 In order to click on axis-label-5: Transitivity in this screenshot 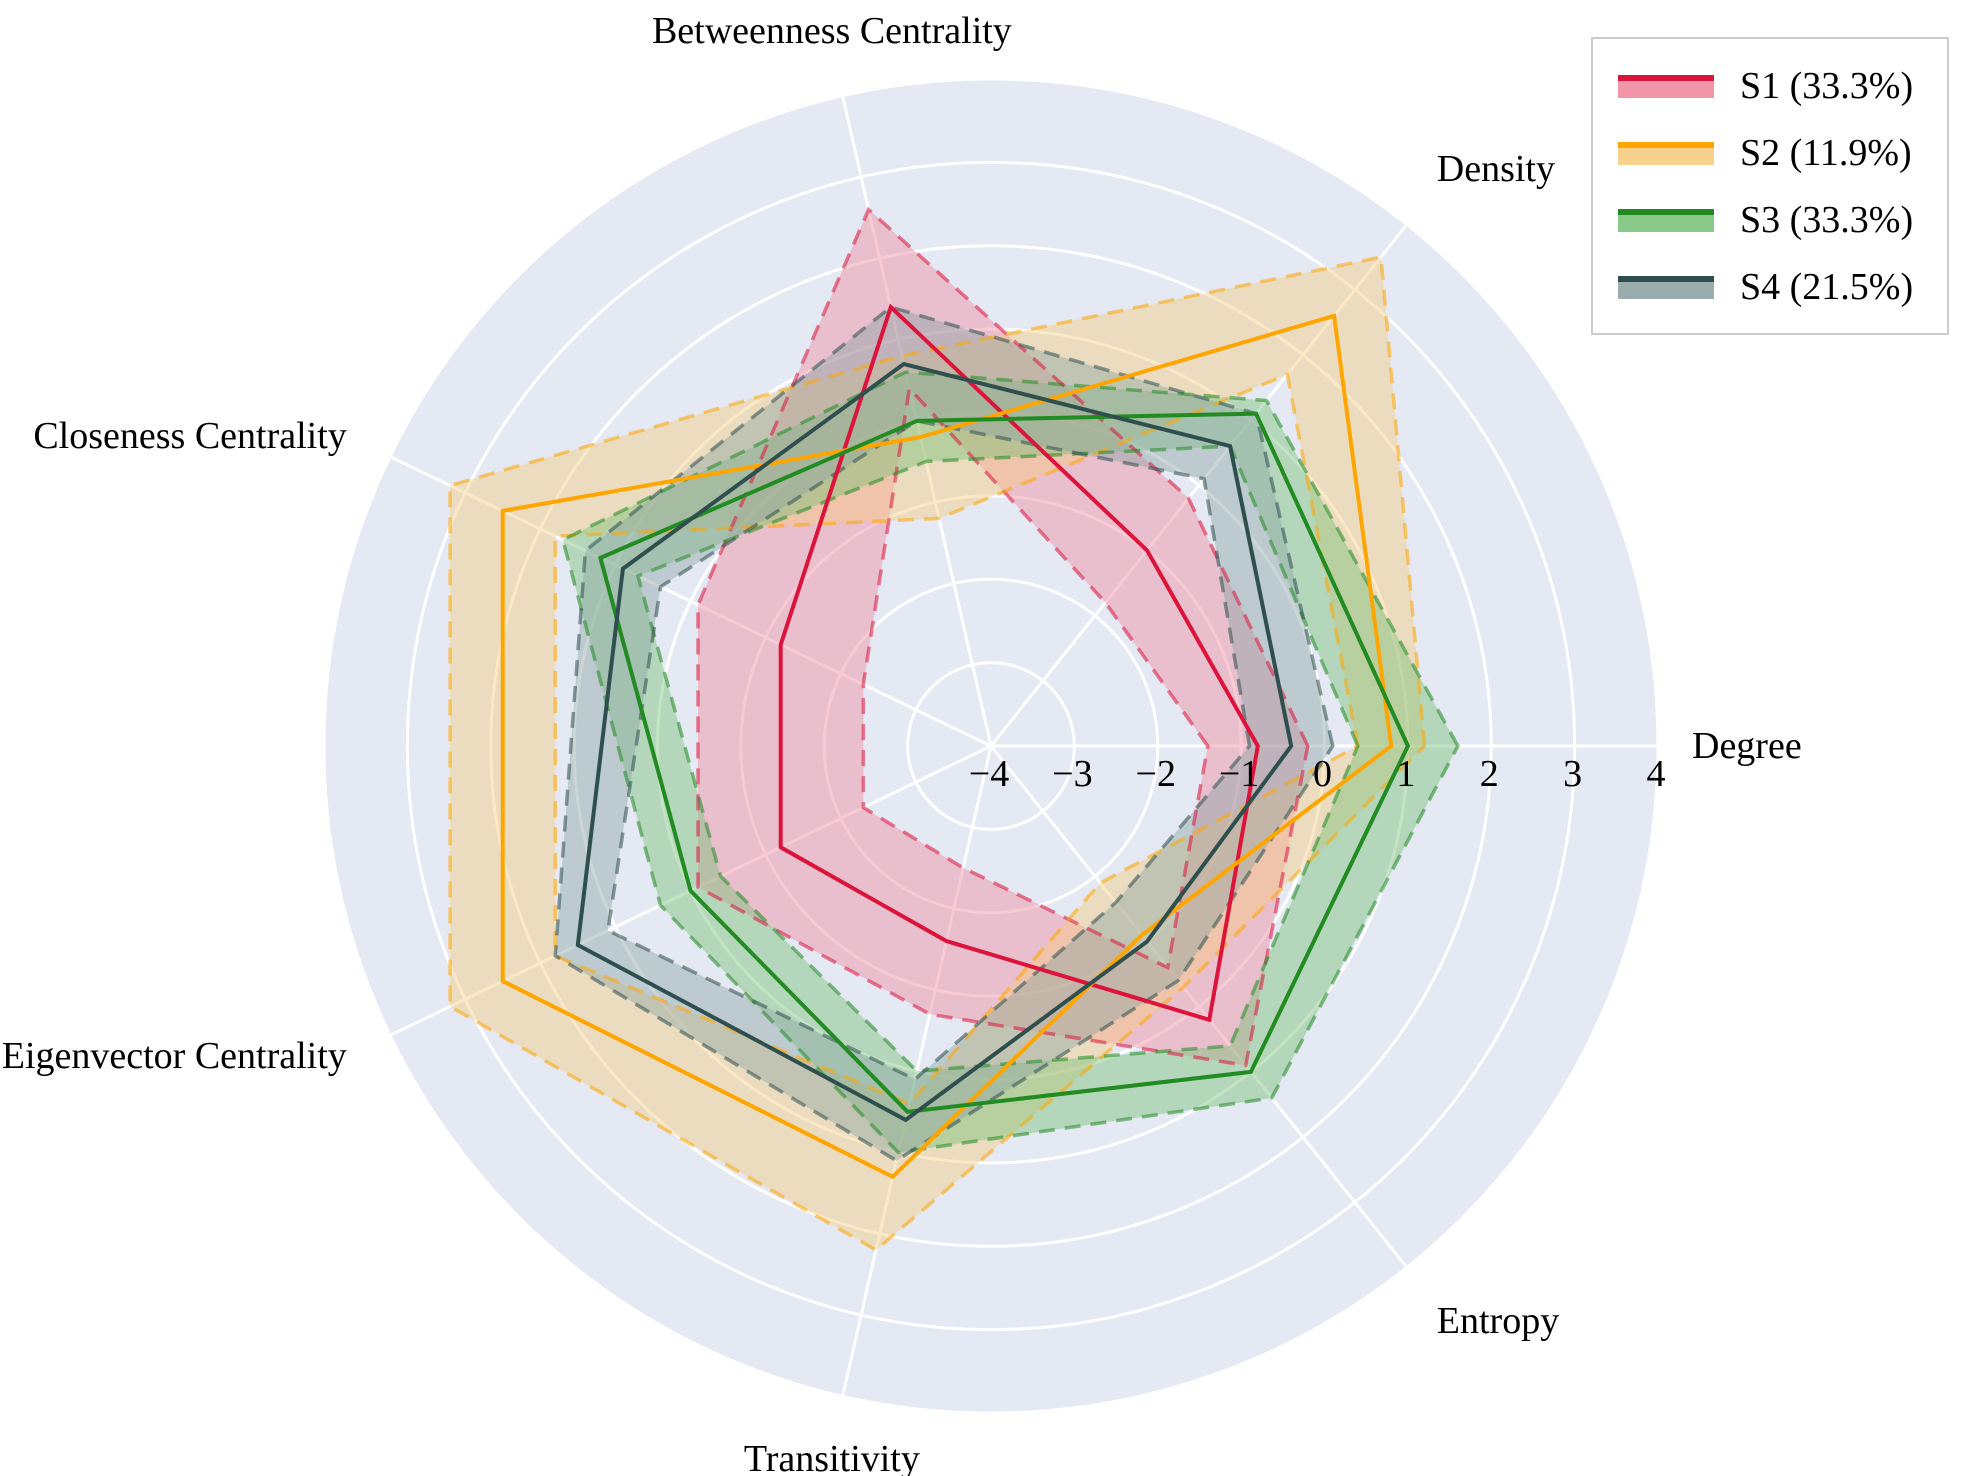, I will do `click(832, 1457)`.